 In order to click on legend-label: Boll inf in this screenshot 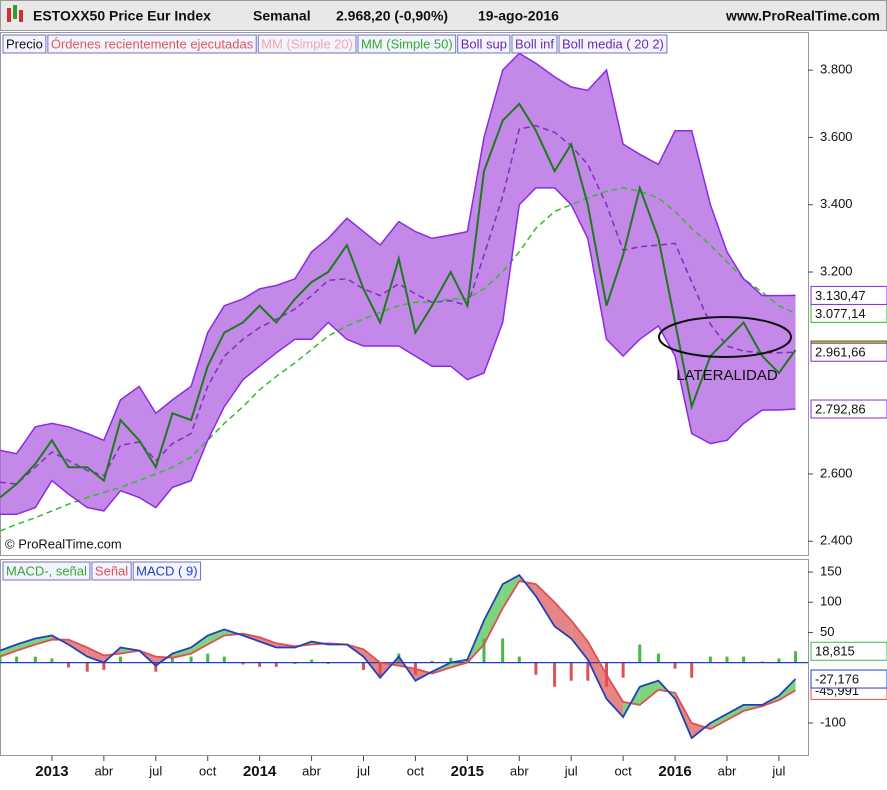, I will do `click(534, 43)`.